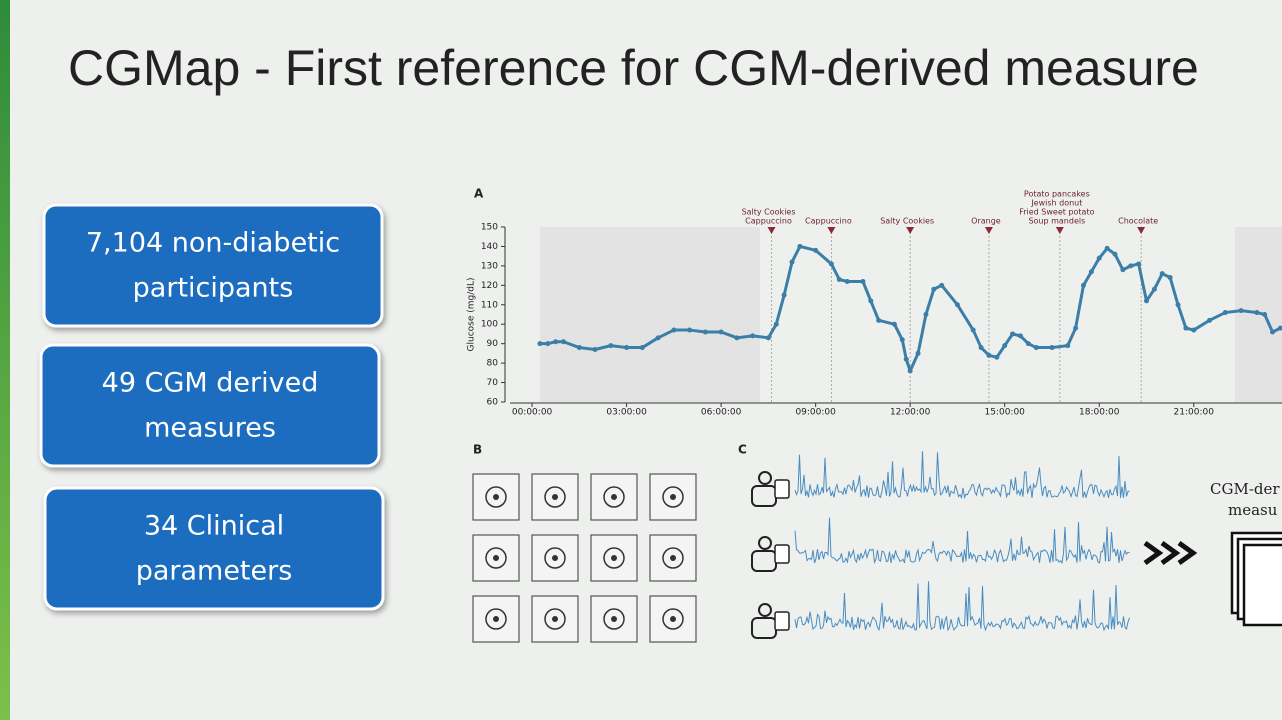  I want to click on x-tick-label: 12:00:00, so click(910, 413).